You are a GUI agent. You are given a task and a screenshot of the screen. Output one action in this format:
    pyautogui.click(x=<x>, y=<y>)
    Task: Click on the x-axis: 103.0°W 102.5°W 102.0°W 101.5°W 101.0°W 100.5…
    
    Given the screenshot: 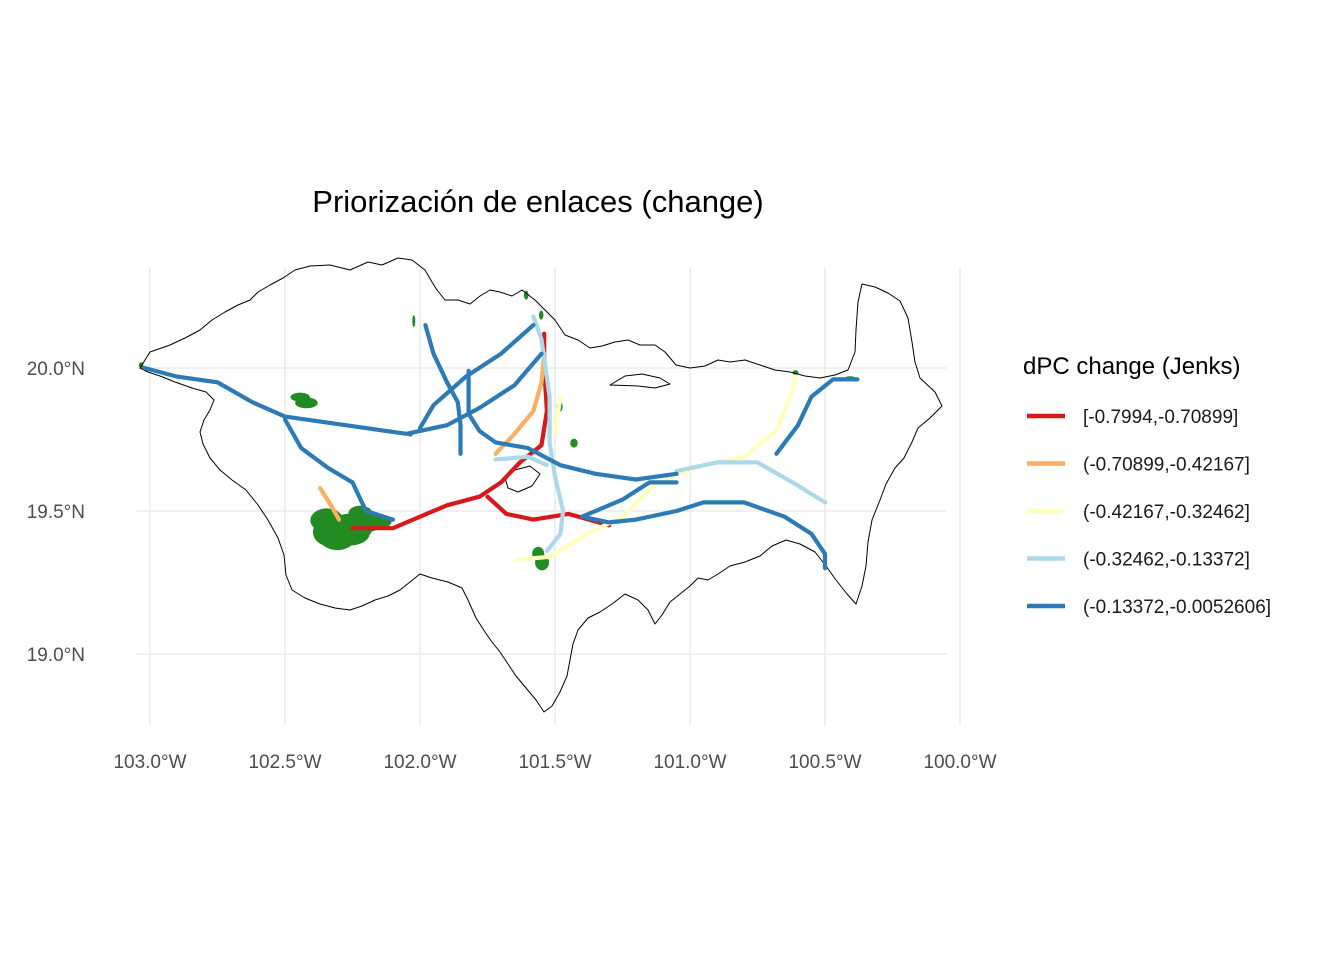 What is the action you would take?
    pyautogui.click(x=554, y=762)
    